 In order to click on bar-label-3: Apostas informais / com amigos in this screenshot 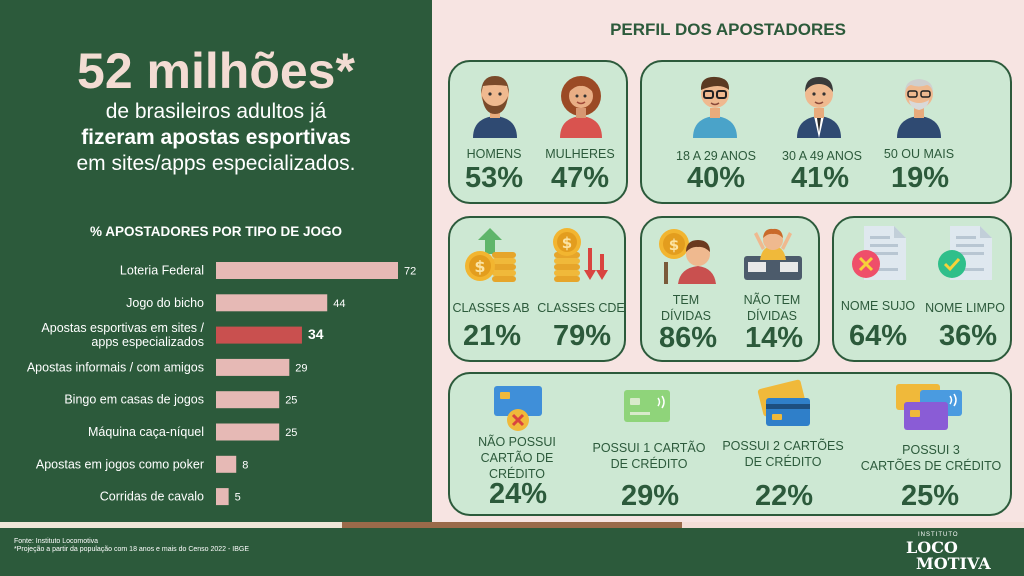, I will do `click(115, 367)`.